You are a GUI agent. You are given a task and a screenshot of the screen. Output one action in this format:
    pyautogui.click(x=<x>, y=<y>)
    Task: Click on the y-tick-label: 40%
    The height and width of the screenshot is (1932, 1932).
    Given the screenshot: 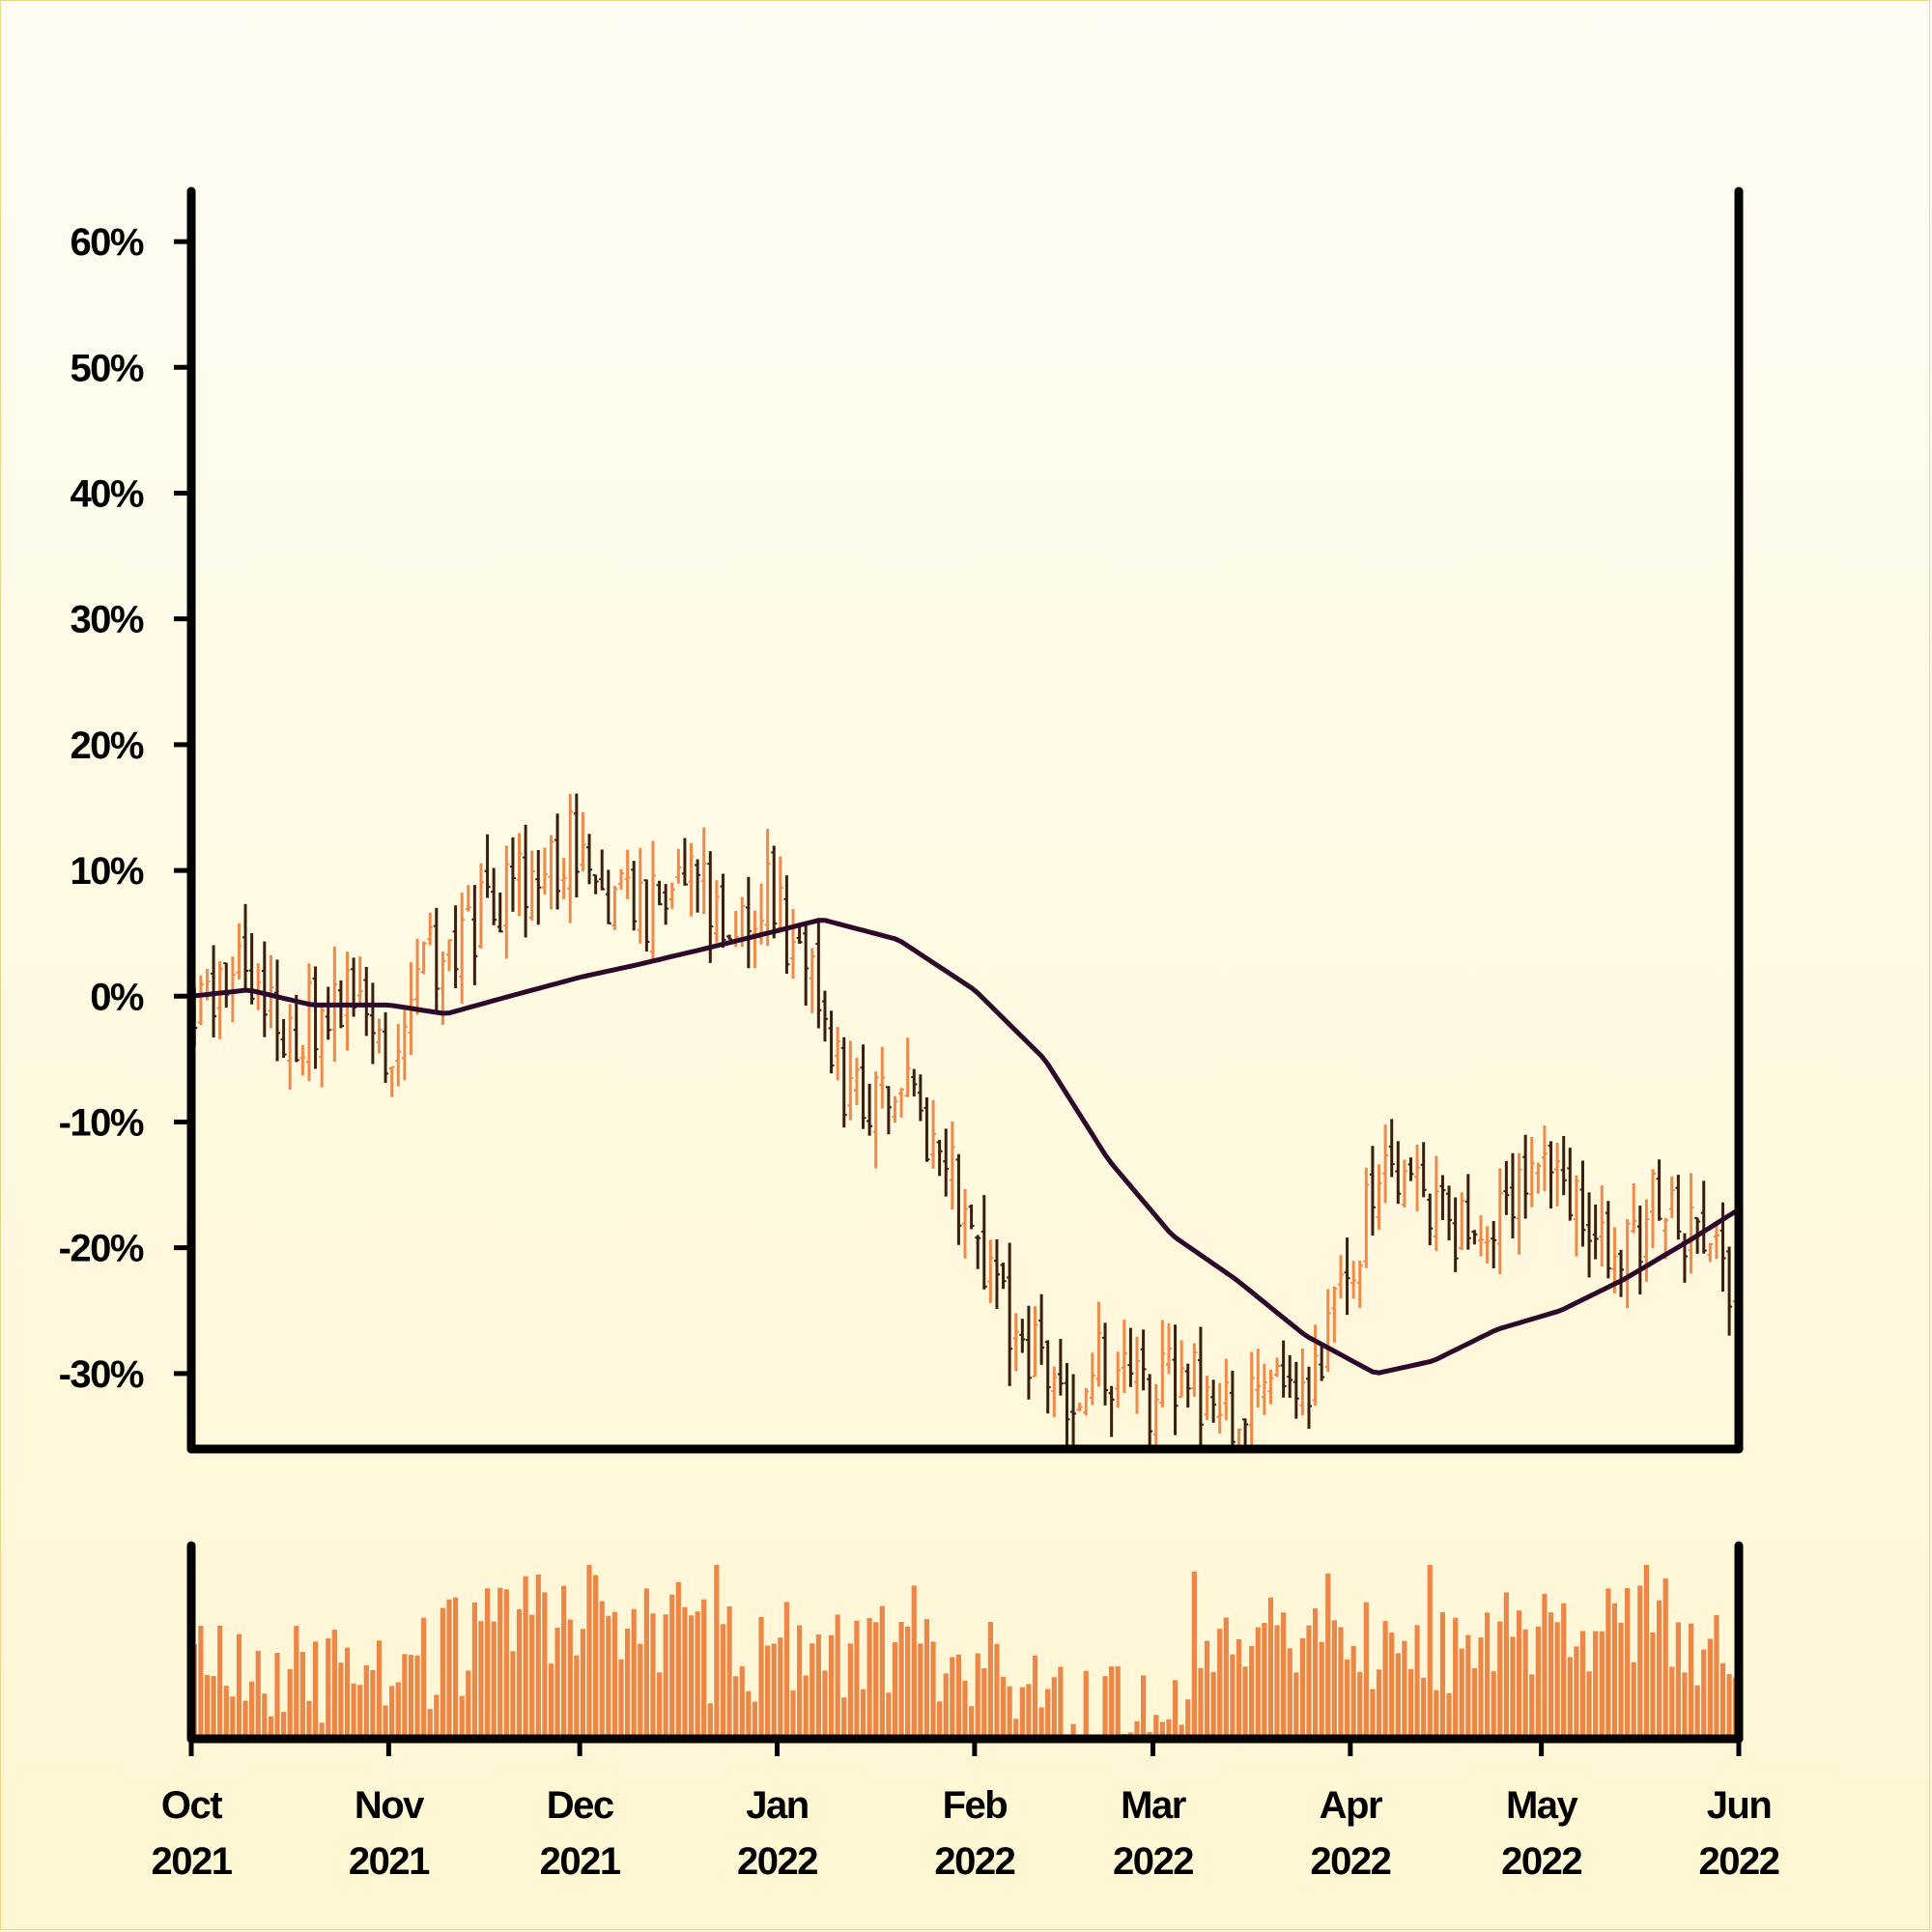 What is the action you would take?
    pyautogui.click(x=106, y=493)
    